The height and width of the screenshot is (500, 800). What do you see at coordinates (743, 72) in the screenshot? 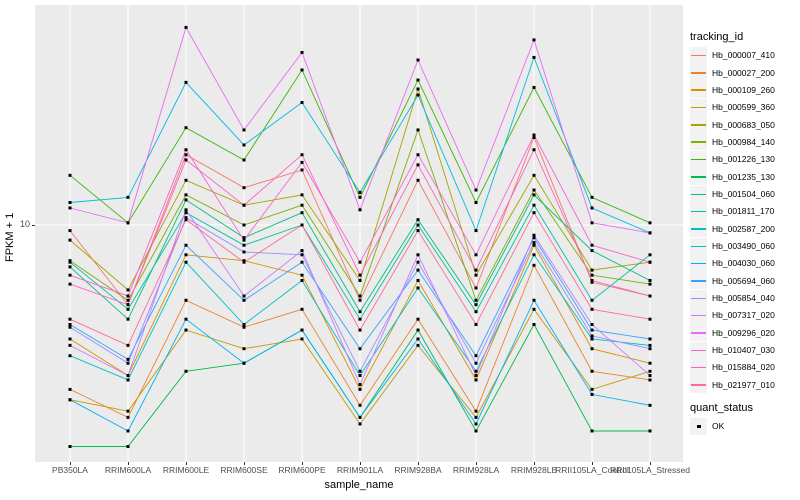
I see `legend-entry-label: Hb_000027_200` at bounding box center [743, 72].